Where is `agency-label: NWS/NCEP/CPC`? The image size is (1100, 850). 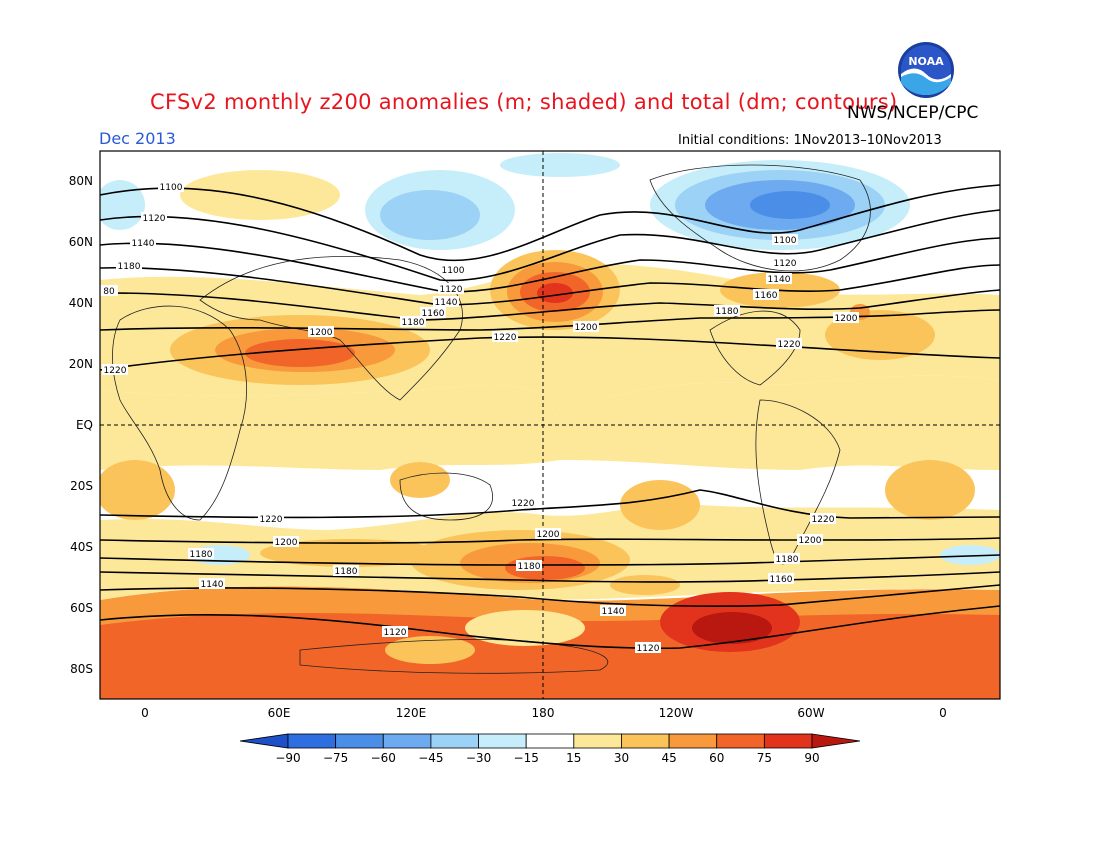
agency-label: NWS/NCEP/CPC is located at coordinates (913, 113).